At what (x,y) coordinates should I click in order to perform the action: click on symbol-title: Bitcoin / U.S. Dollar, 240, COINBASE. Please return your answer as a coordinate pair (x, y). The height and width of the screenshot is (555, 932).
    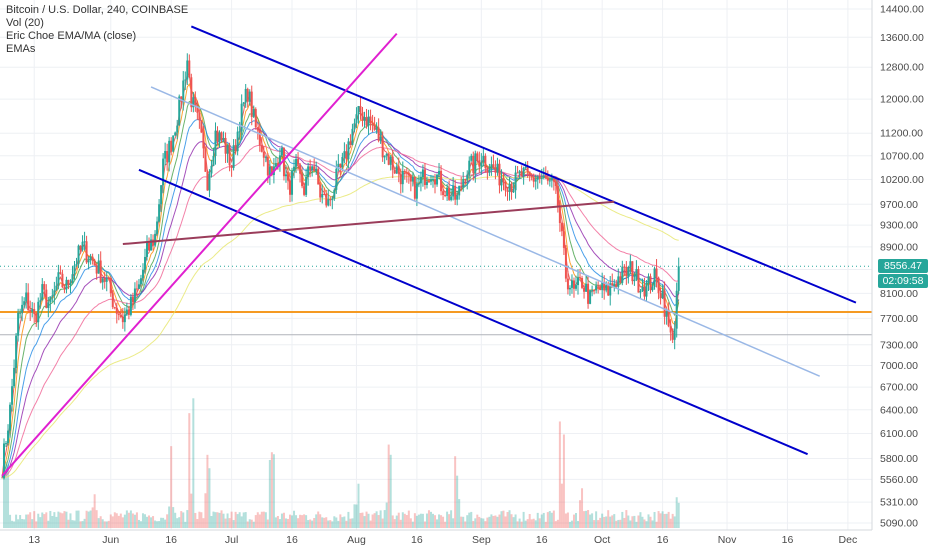
    Looking at the image, I should click on (97, 10).